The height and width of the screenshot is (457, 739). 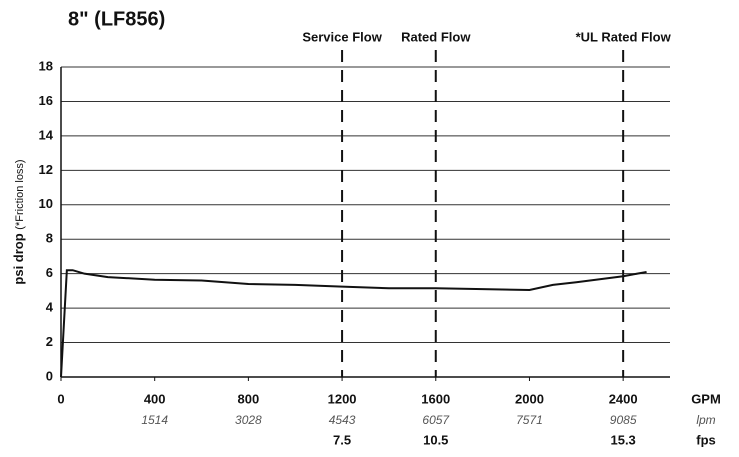 What do you see at coordinates (18, 258) in the screenshot?
I see `y-axis-label-main: psi drop` at bounding box center [18, 258].